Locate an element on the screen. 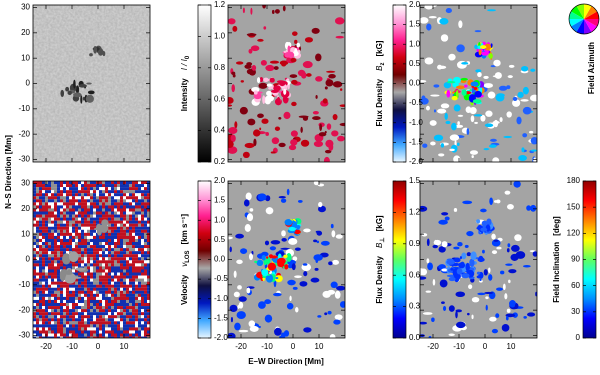  colorbar-tick-label: 0.9 is located at coordinates (415, 243).